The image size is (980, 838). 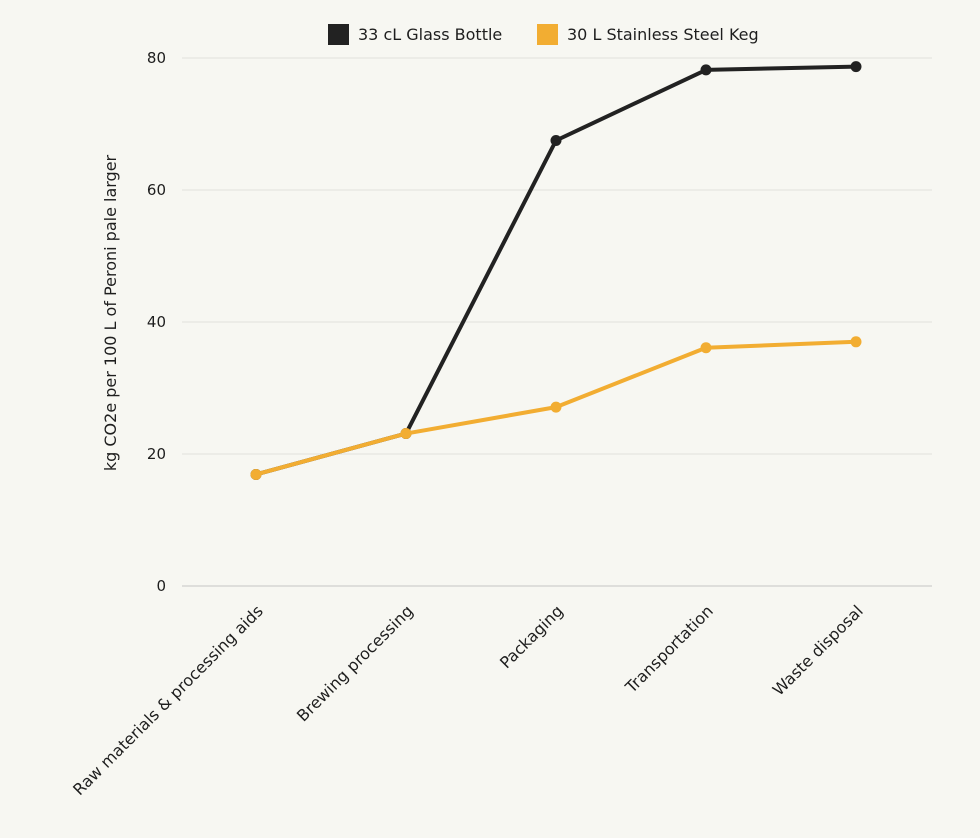 I want to click on y-tick-label: 0, so click(x=161, y=586).